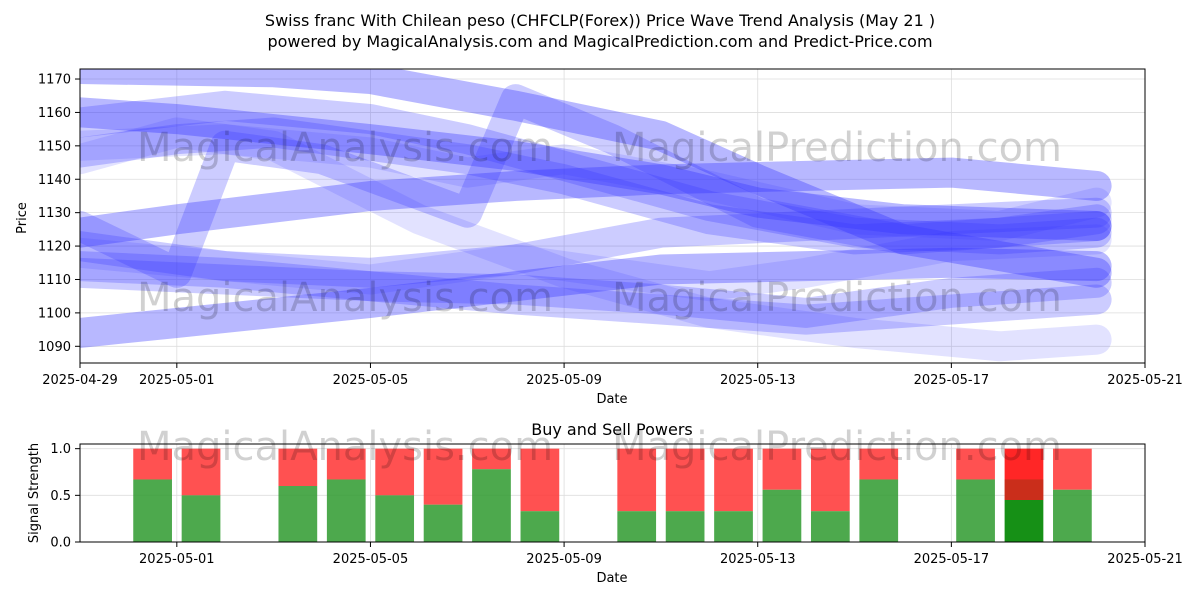 The width and height of the screenshot is (1200, 604). I want to click on buy-sell-x-tick-label: 2025-05-05, so click(371, 559).